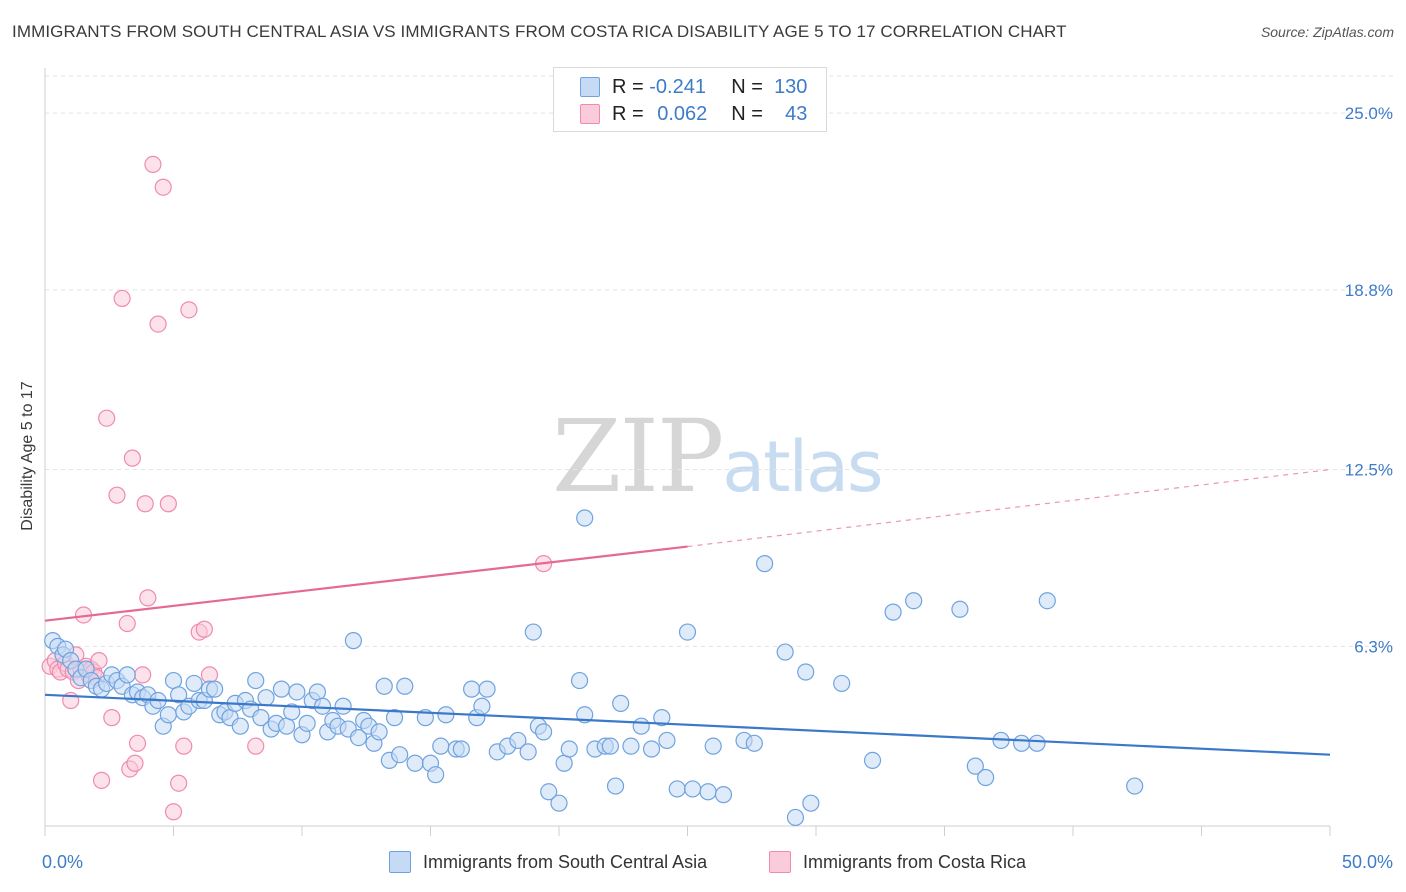 This screenshot has width=1406, height=892. I want to click on y-axis-label: Disability Age 5 to 17, so click(27, 456).